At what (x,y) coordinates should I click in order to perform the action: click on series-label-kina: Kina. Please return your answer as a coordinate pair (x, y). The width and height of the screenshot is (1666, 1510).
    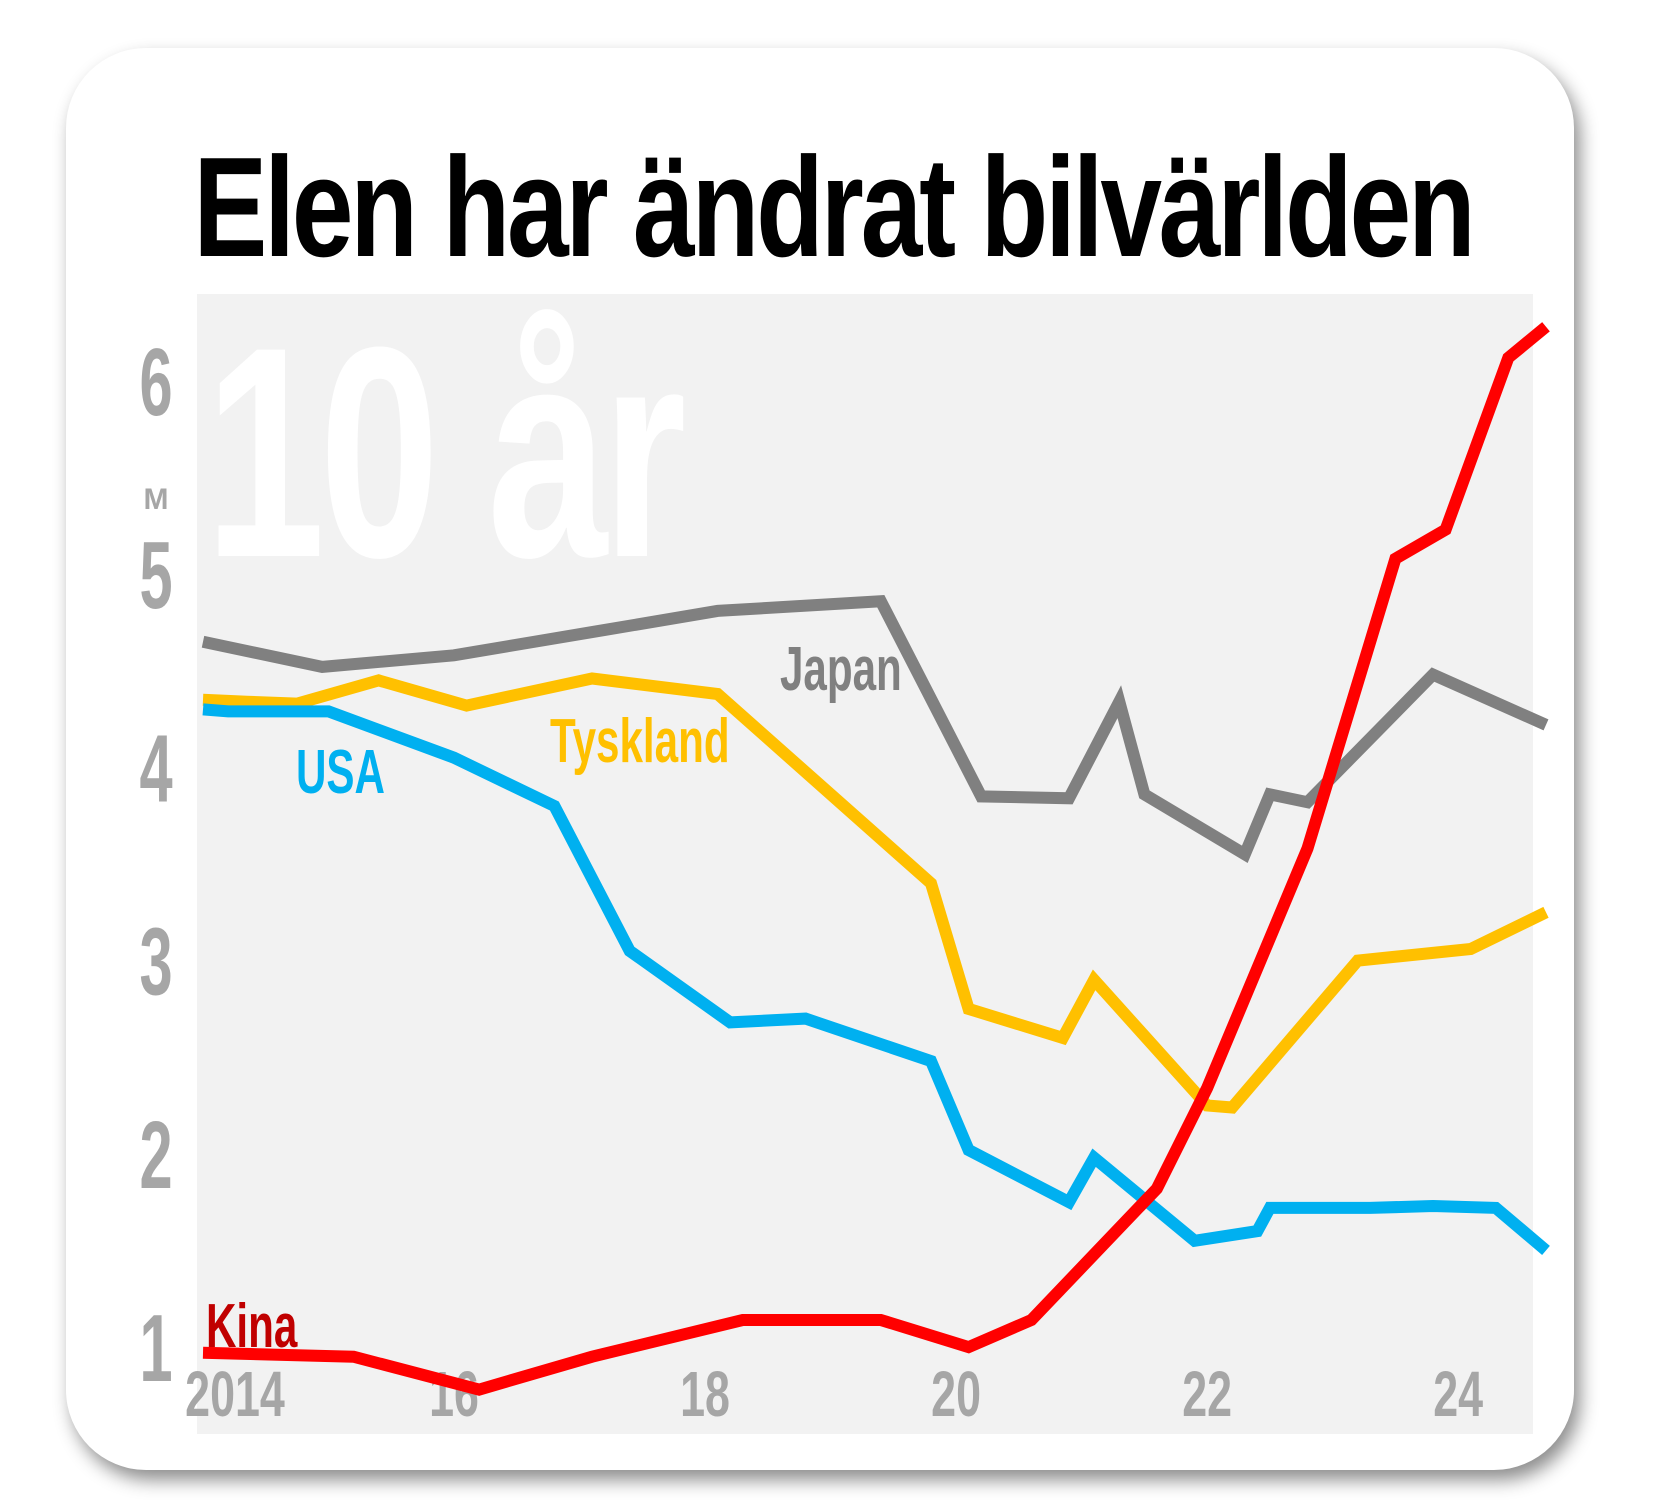
    Looking at the image, I should click on (252, 1326).